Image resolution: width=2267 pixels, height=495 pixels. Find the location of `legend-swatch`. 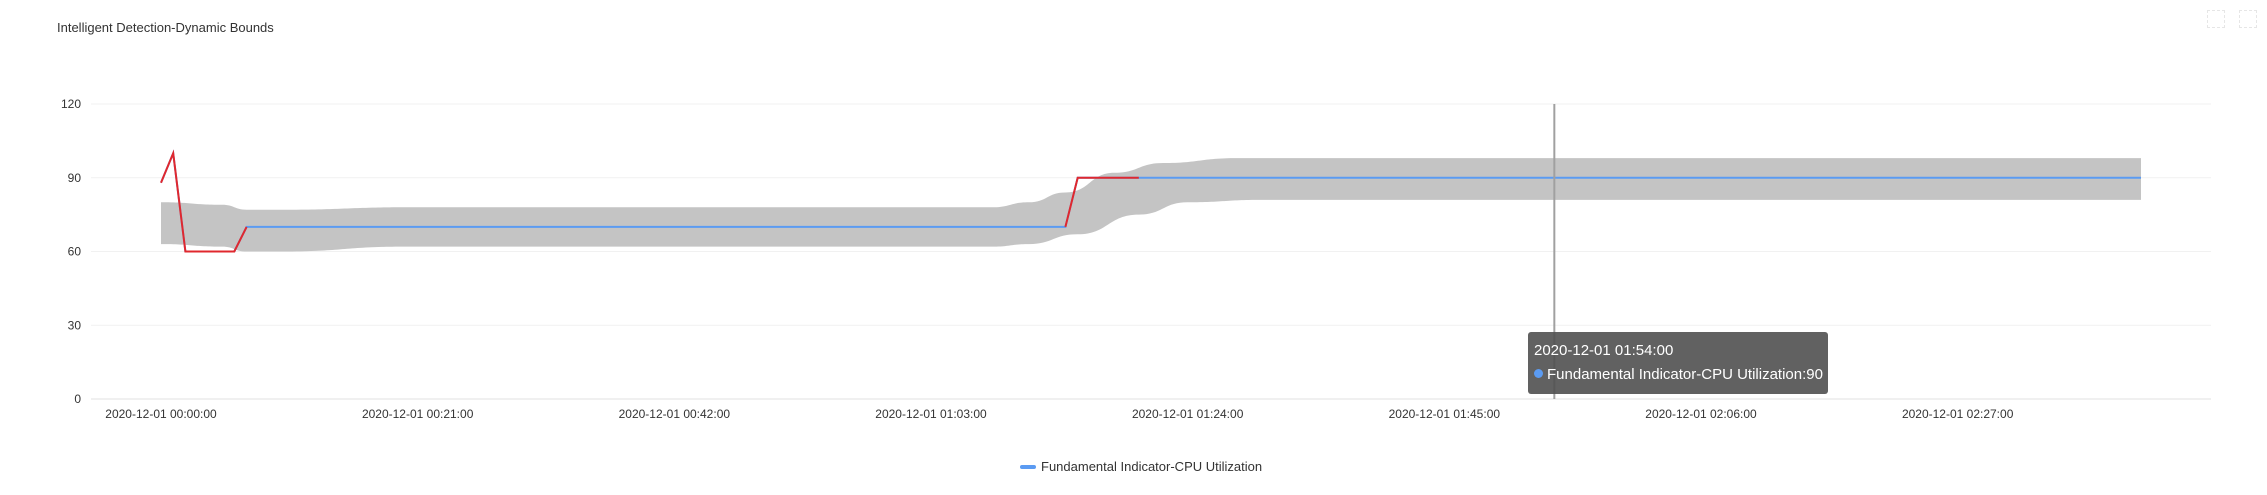

legend-swatch is located at coordinates (1028, 466).